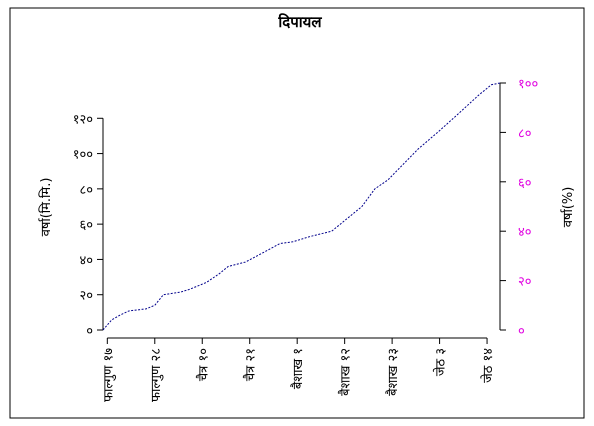 The width and height of the screenshot is (594, 426). What do you see at coordinates (86, 296) in the screenshot?
I see `y-tick-label: २०` at bounding box center [86, 296].